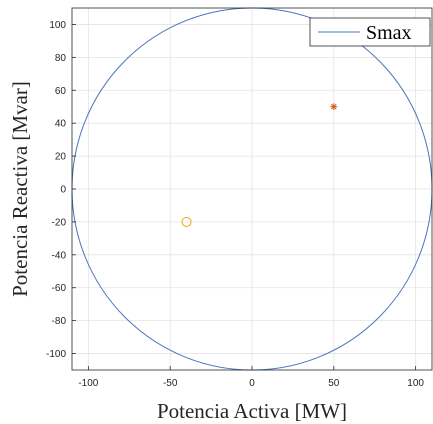 Image resolution: width=433 pixels, height=424 pixels. I want to click on legend-label-smax: Smax, so click(389, 33).